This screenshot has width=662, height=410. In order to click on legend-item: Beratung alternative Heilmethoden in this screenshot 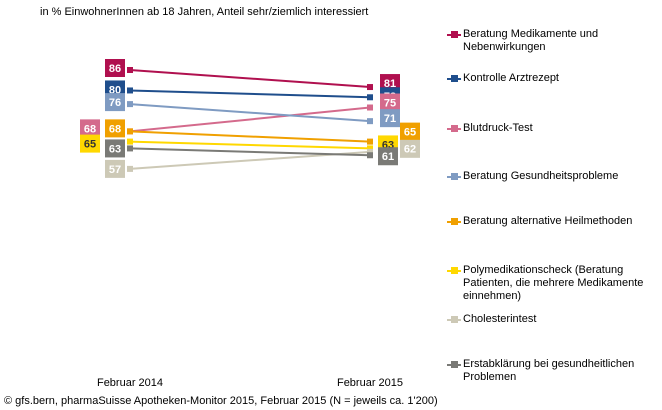, I will do `click(553, 221)`.